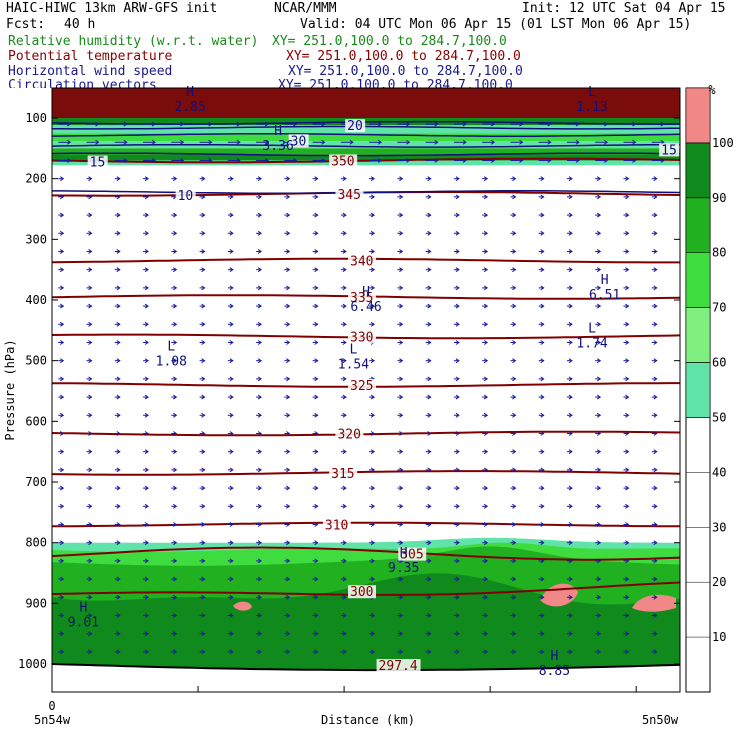  What do you see at coordinates (348, 195) in the screenshot?
I see `theta-label-345: 345` at bounding box center [348, 195].